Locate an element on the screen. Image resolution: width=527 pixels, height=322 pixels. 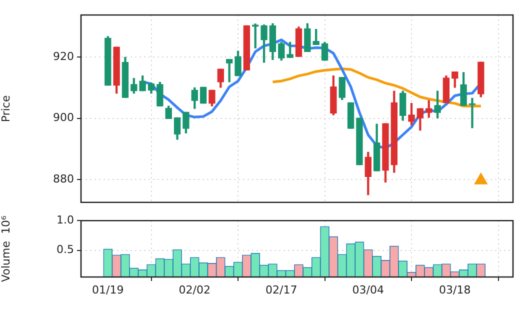
y-axis-title: Volume 10⁶ is located at coordinates (6, 248).